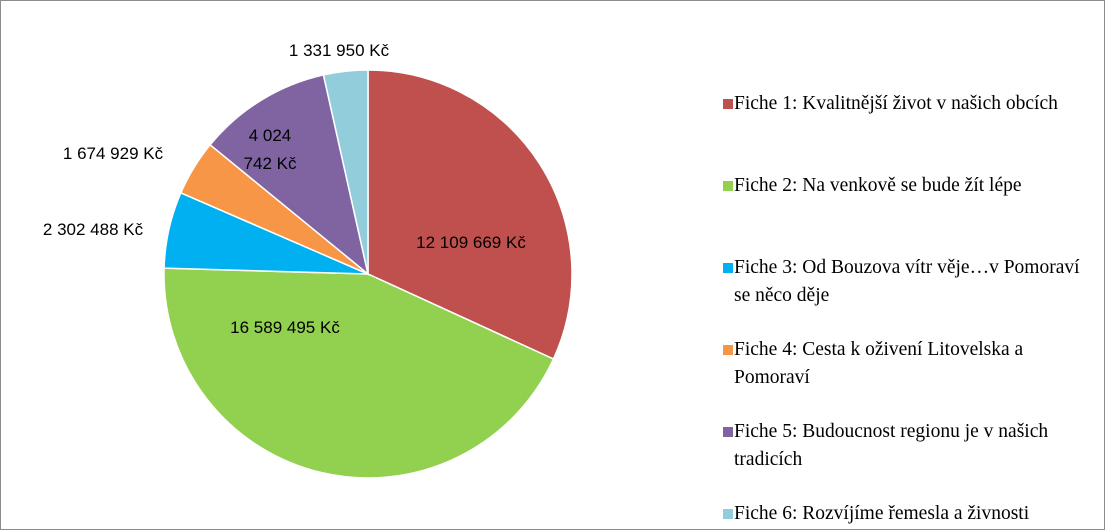 This screenshot has height=530, width=1105. What do you see at coordinates (339, 50) in the screenshot?
I see `value-label: 1 331 950 Kč` at bounding box center [339, 50].